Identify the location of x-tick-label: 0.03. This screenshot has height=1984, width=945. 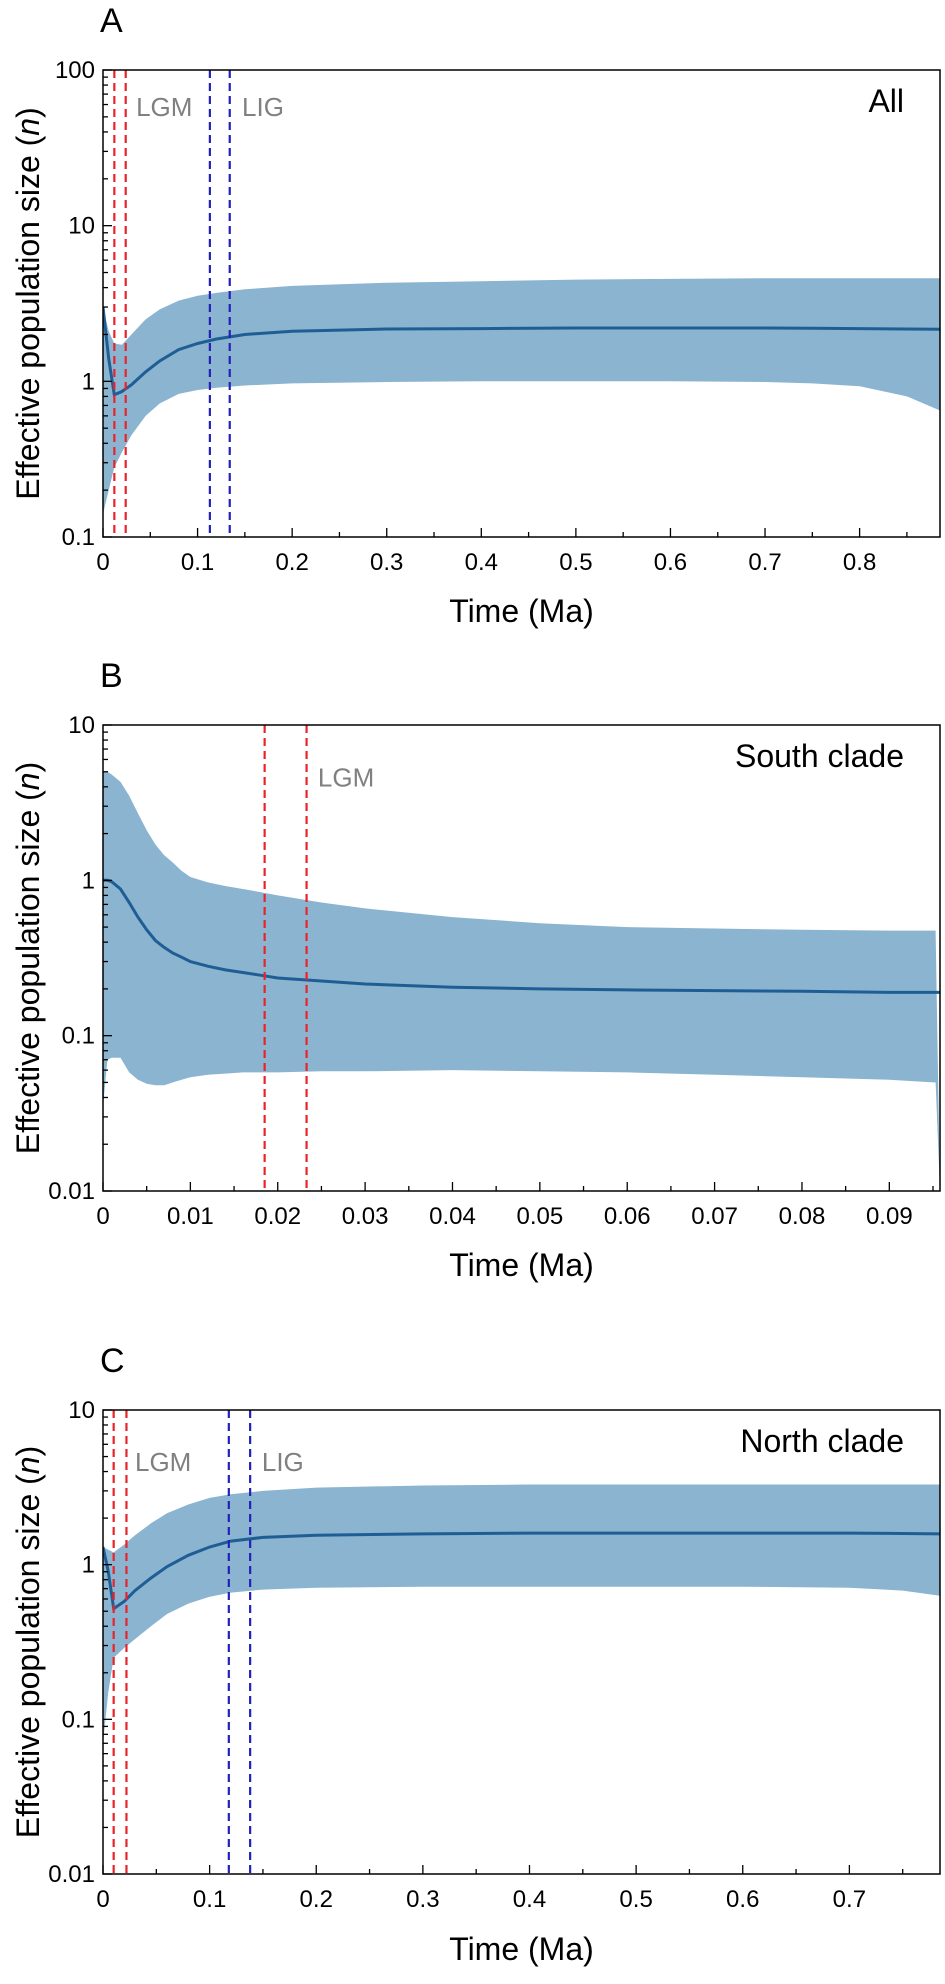
(365, 1216).